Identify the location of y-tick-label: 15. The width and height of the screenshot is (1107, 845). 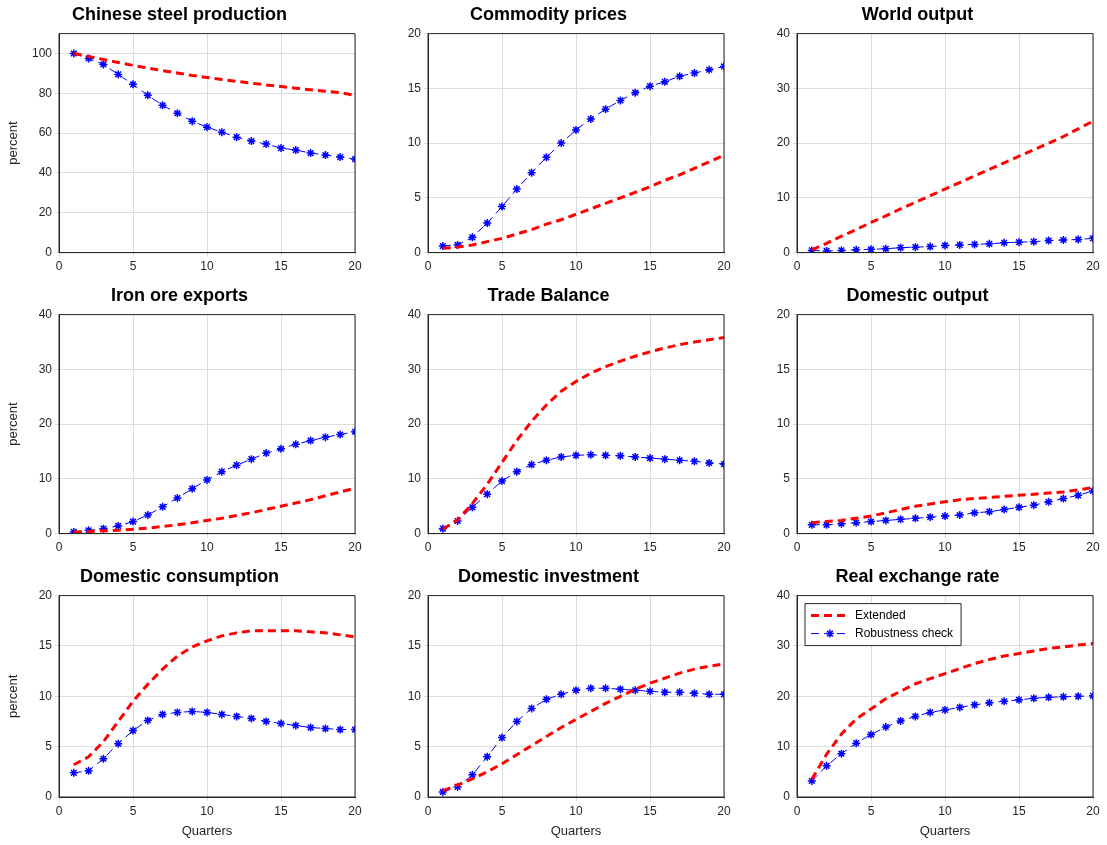
(783, 368).